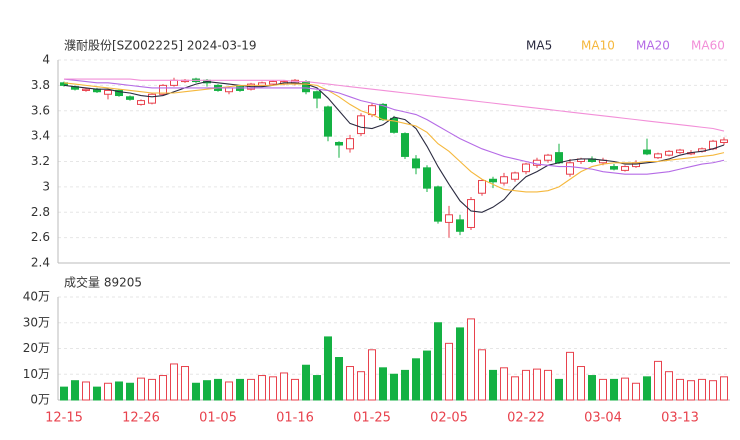 The height and width of the screenshot is (440, 740). Describe the element at coordinates (40, 400) in the screenshot. I see `y-tick-label: 0万` at that location.